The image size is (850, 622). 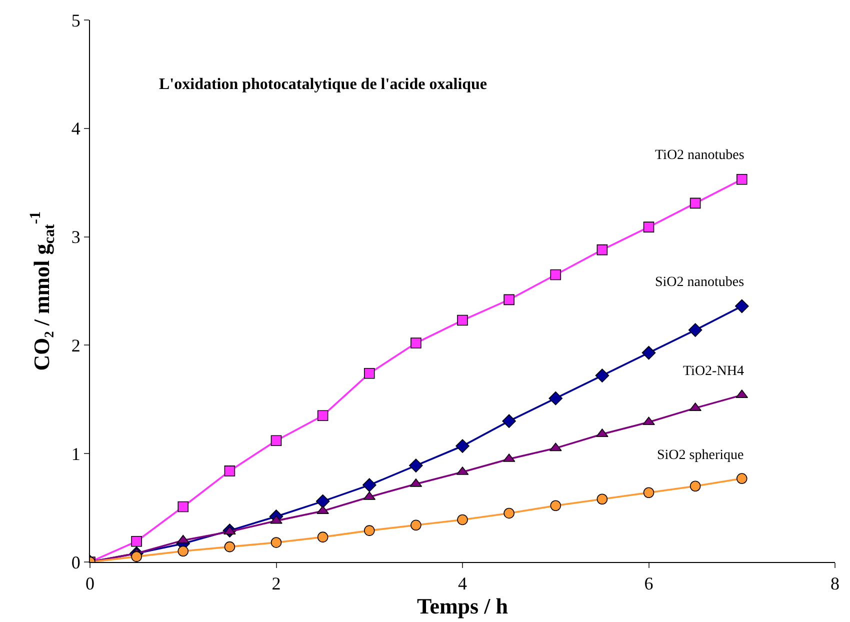 What do you see at coordinates (75, 346) in the screenshot?
I see `y-tick-label: 2` at bounding box center [75, 346].